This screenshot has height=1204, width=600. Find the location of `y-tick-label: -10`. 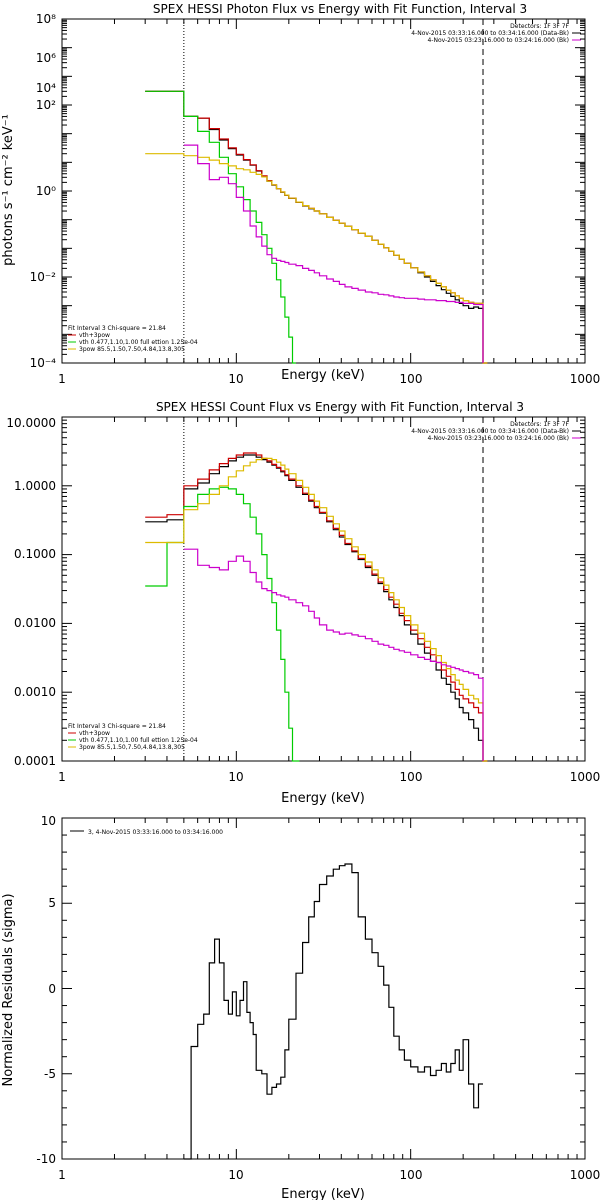

y-tick-label: -10 is located at coordinates (46, 1159).